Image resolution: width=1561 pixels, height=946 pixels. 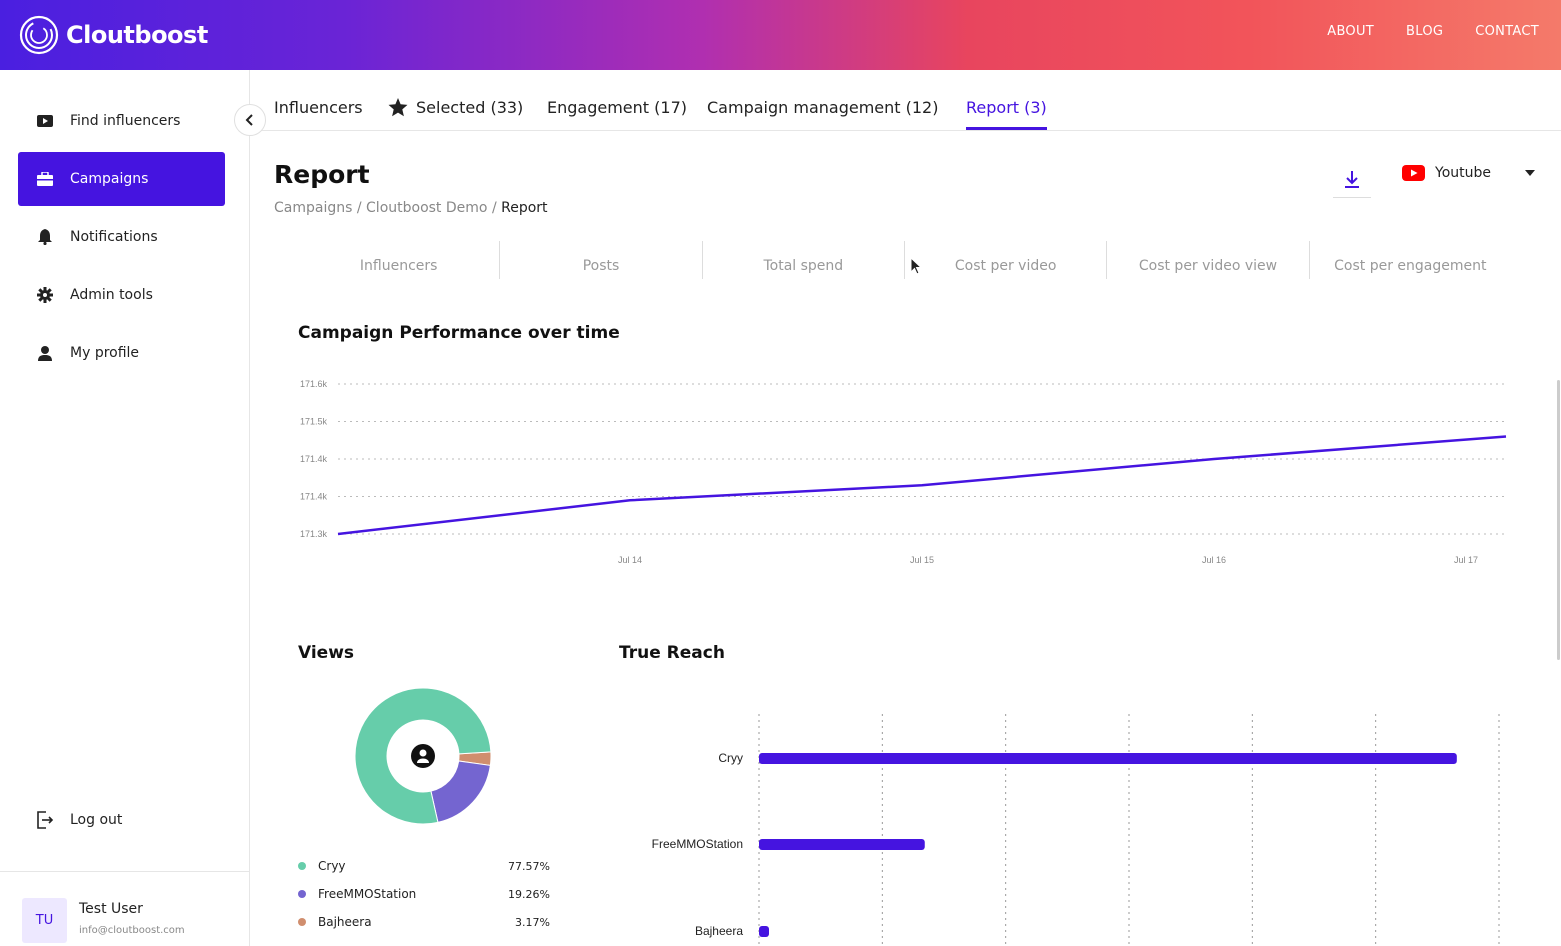 What do you see at coordinates (460, 791) in the screenshot?
I see `pie-slice-freemmostation` at bounding box center [460, 791].